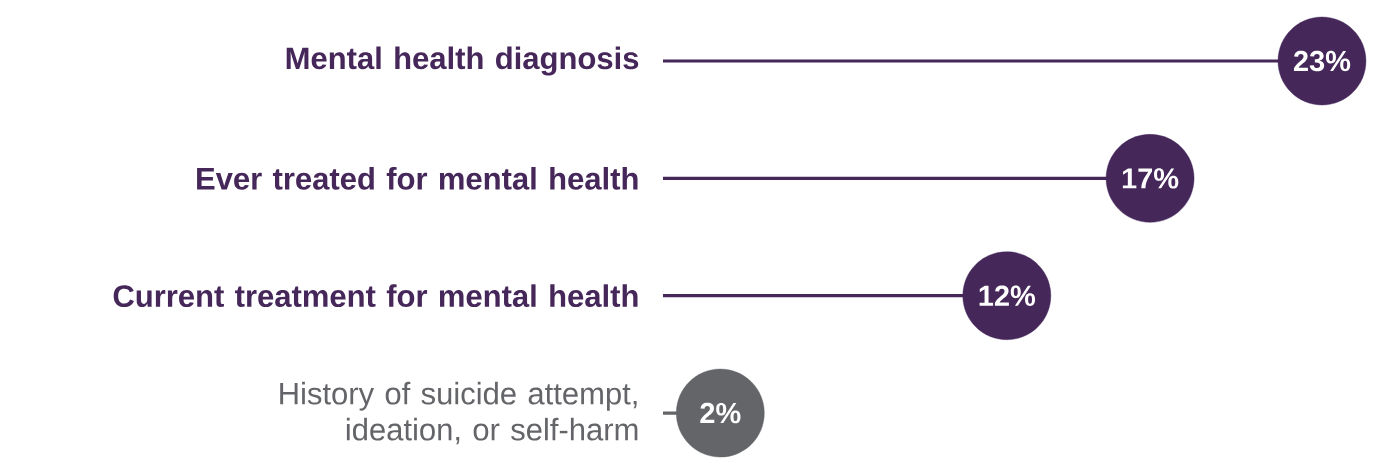  Describe the element at coordinates (459, 413) in the screenshot. I see `y-tick-label: History of suicide attempt, ideation, or self-harm` at that location.